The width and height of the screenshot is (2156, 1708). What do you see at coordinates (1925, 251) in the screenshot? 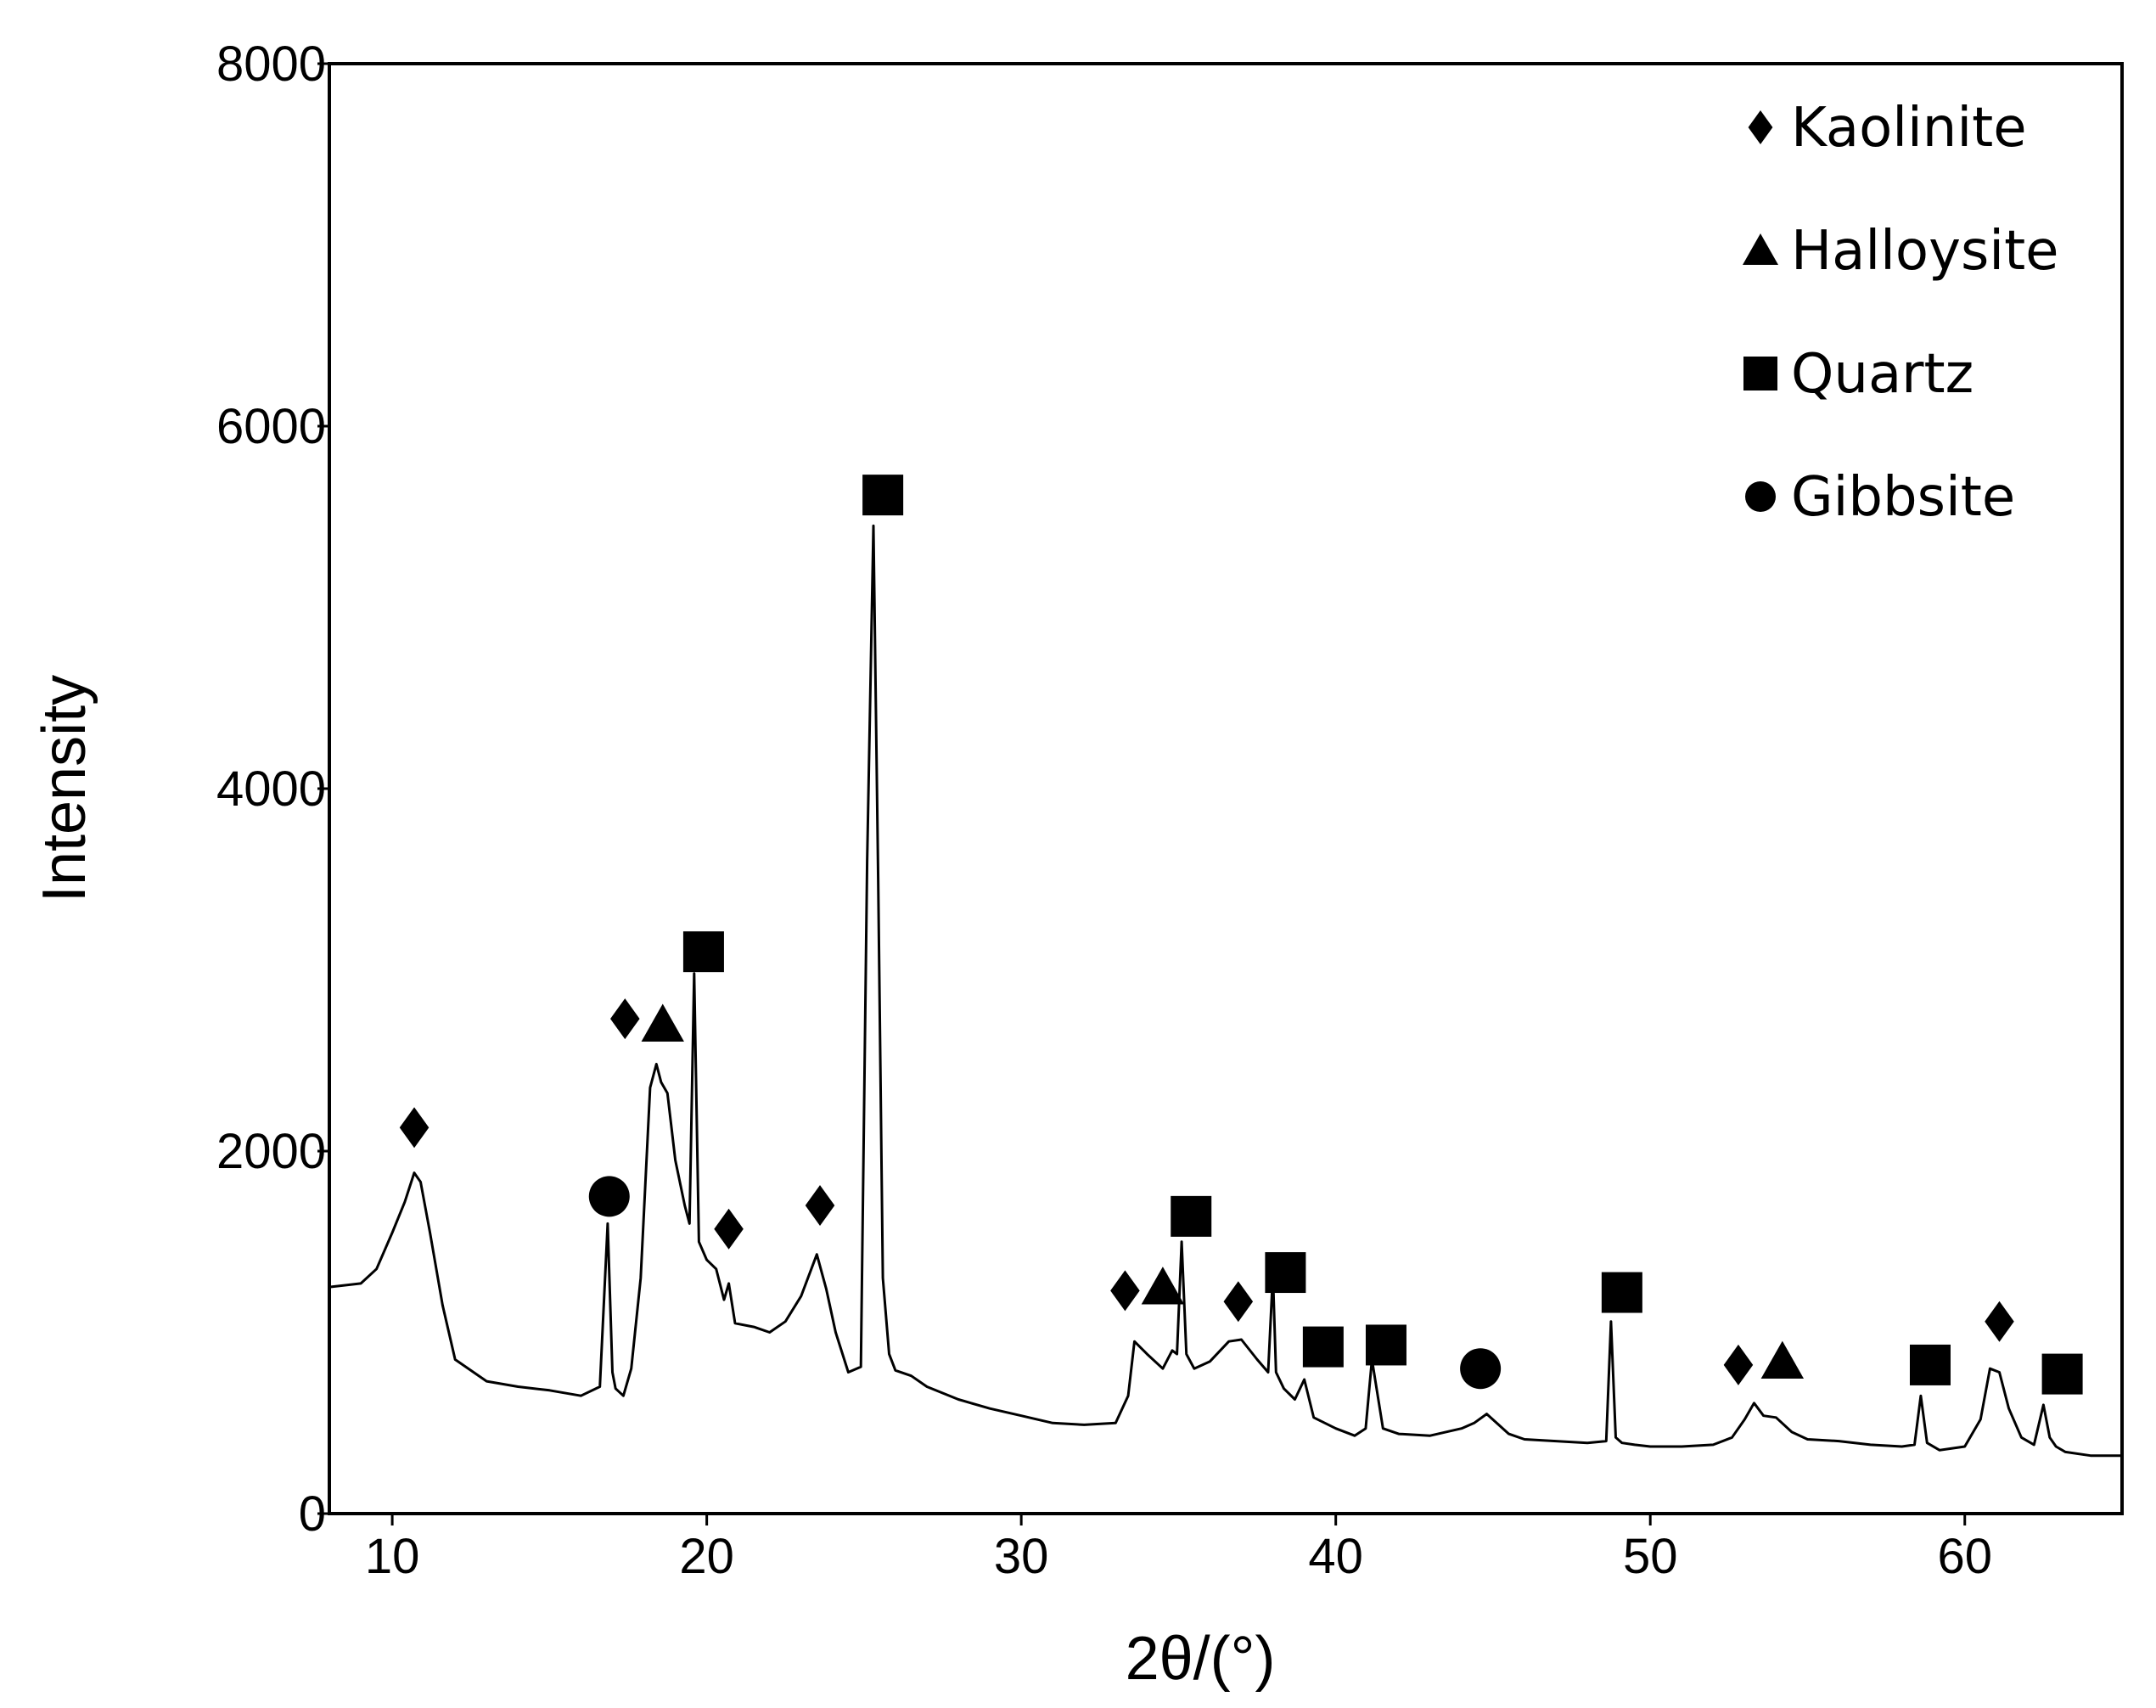
I see `legend-label-halloysite: Halloysite` at bounding box center [1925, 251].